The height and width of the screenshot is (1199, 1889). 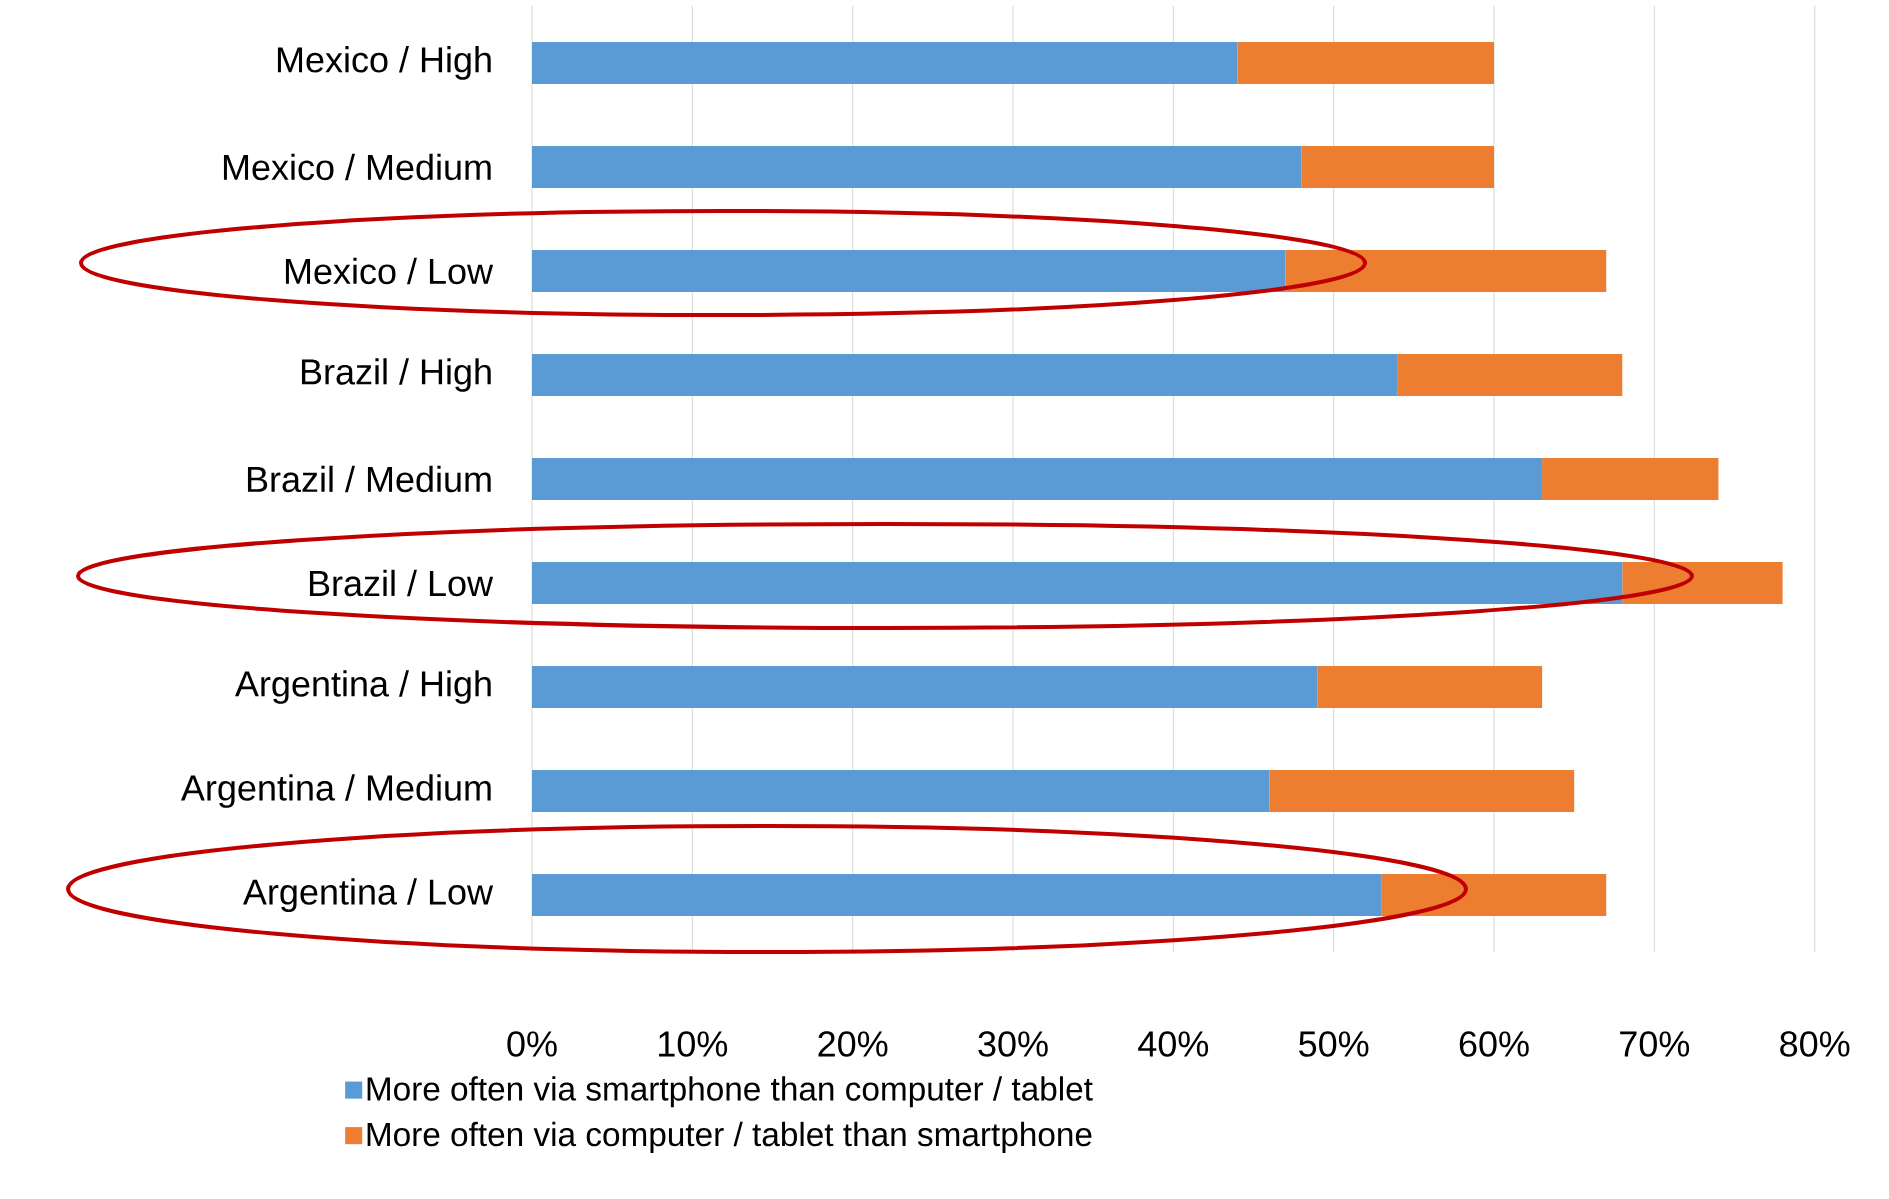 What do you see at coordinates (362, 687) in the screenshot?
I see `y-tick-label: Argentina / High` at bounding box center [362, 687].